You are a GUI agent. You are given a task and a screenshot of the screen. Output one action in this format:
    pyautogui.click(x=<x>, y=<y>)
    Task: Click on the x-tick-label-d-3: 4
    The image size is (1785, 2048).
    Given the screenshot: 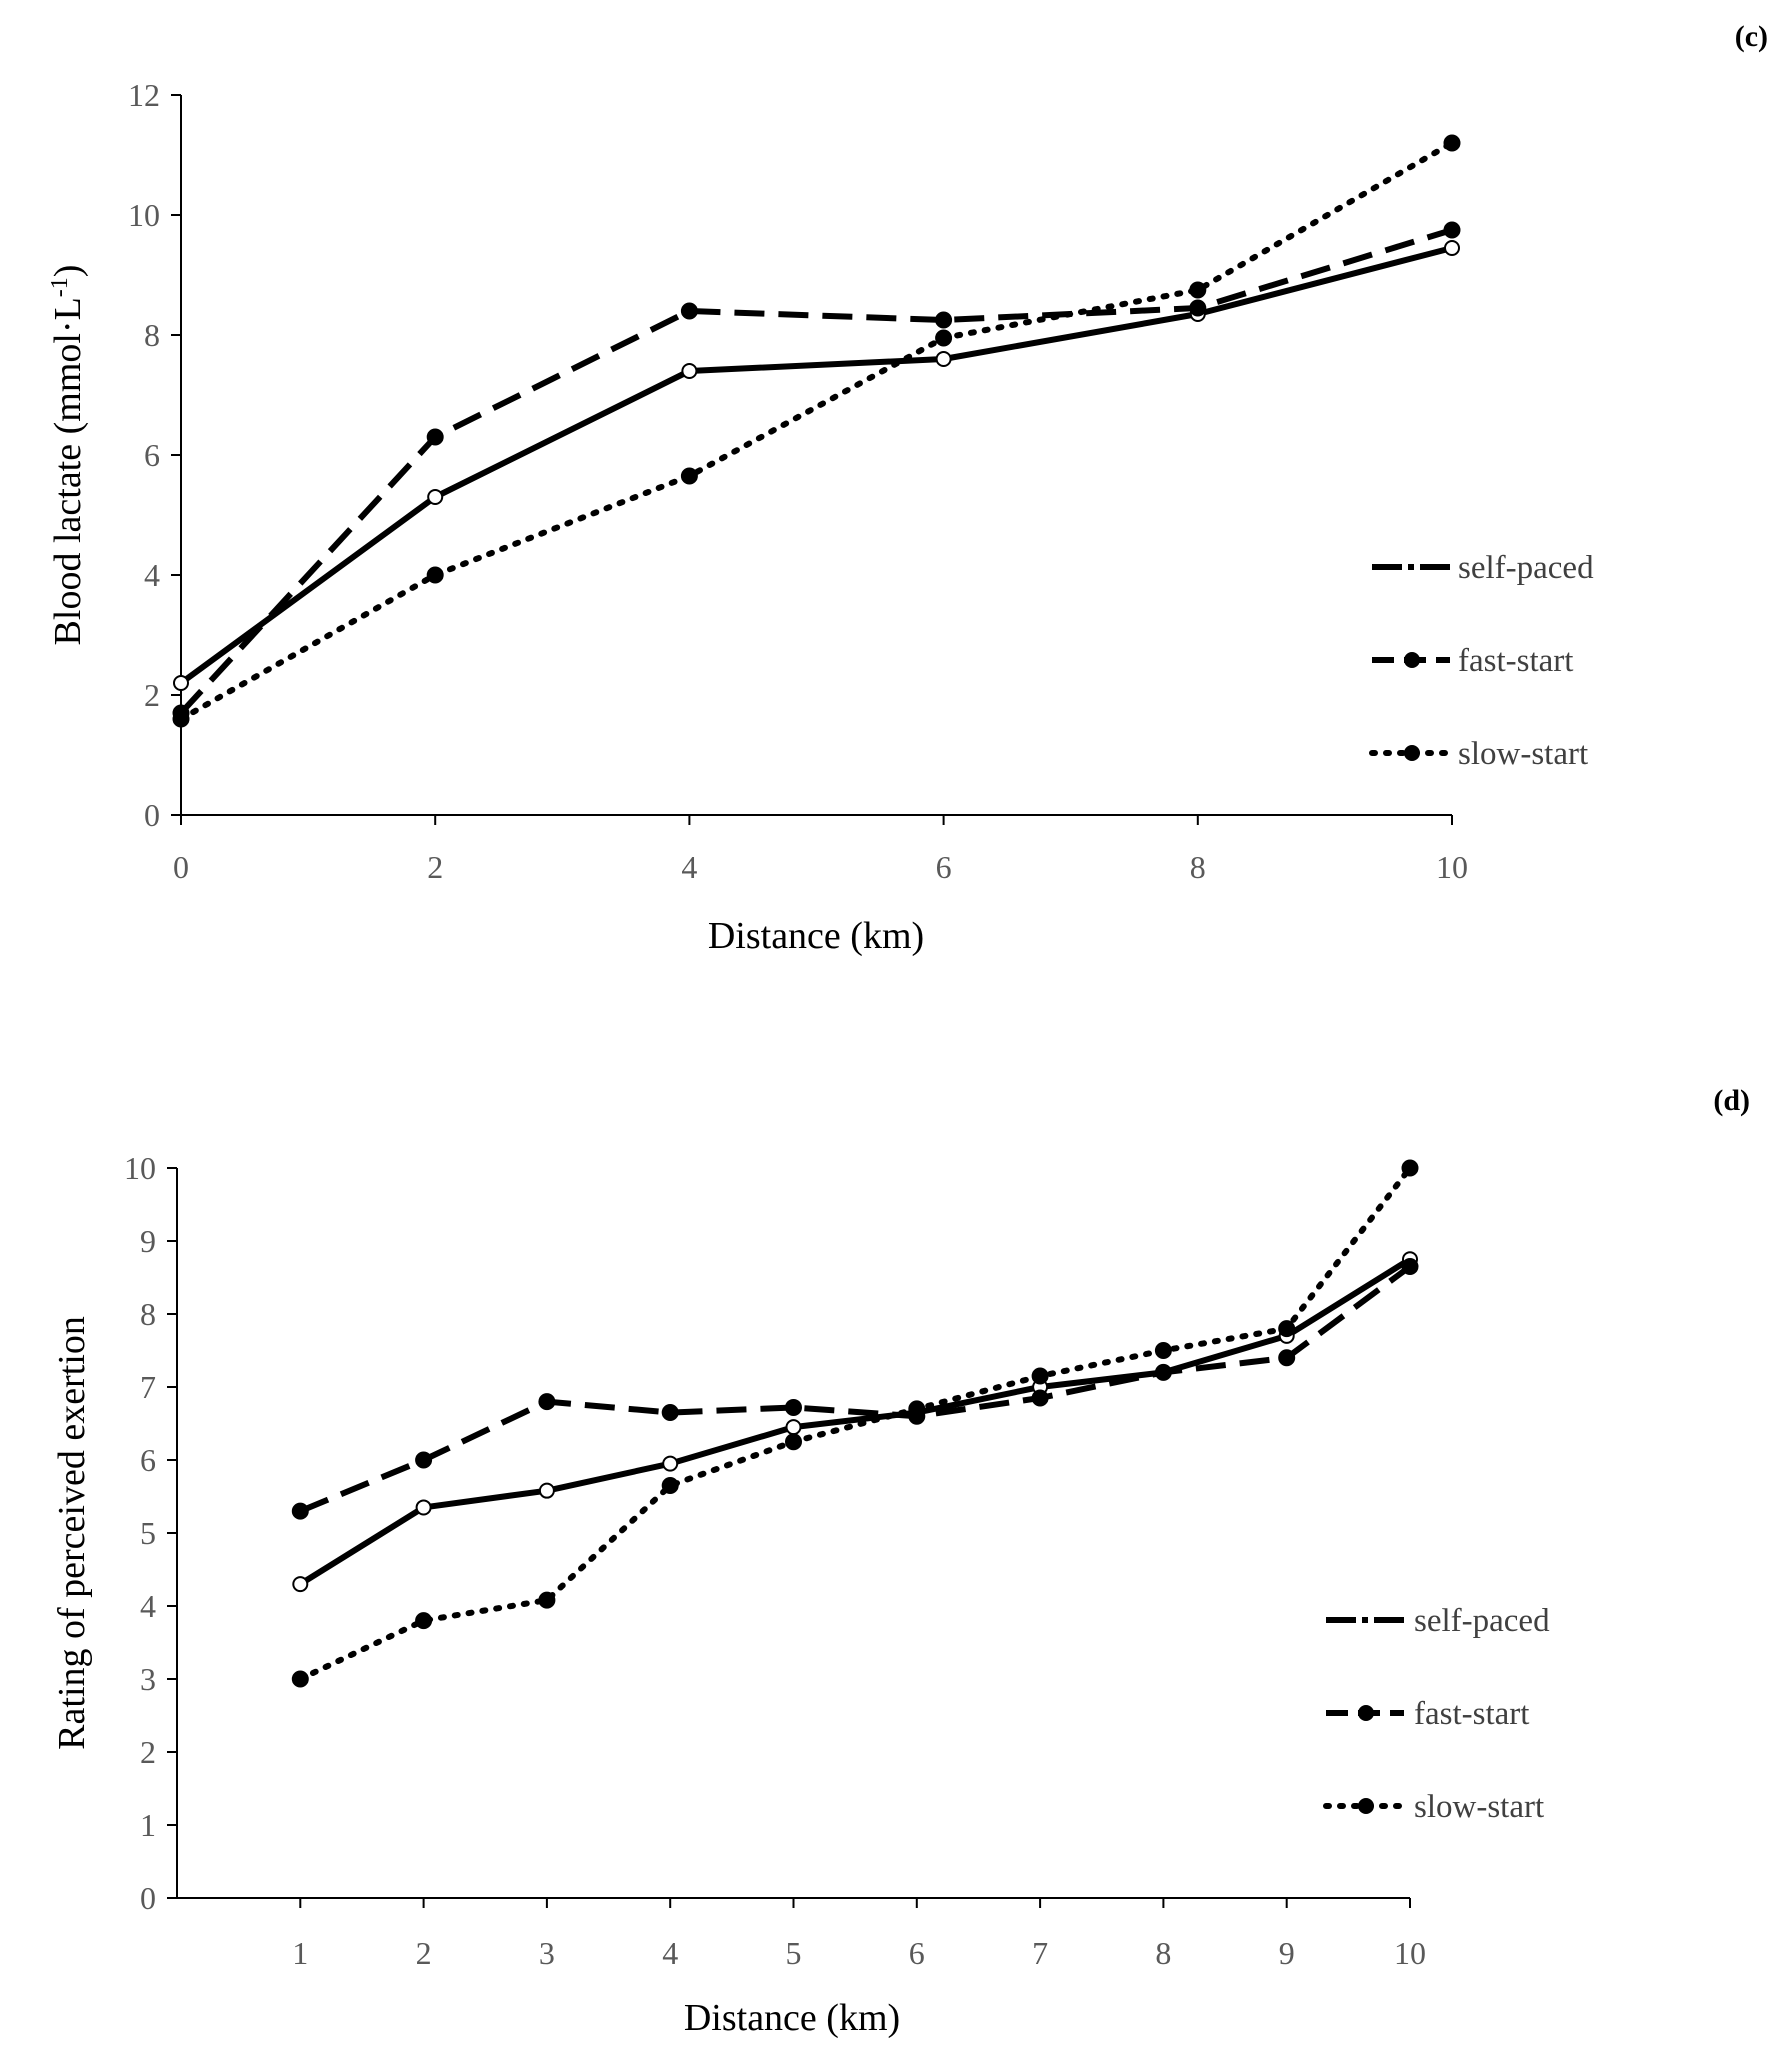 What is the action you would take?
    pyautogui.click(x=670, y=1953)
    